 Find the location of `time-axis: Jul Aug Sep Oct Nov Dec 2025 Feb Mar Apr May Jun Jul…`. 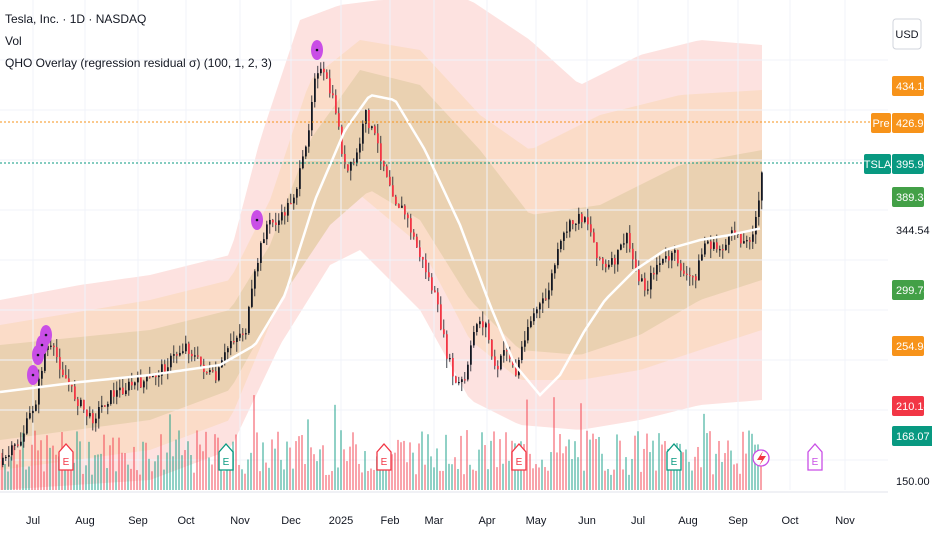

time-axis: Jul Aug Sep Oct Nov Dec 2025 Feb Mar Apr May Jun Jul… is located at coordinates (444, 509).